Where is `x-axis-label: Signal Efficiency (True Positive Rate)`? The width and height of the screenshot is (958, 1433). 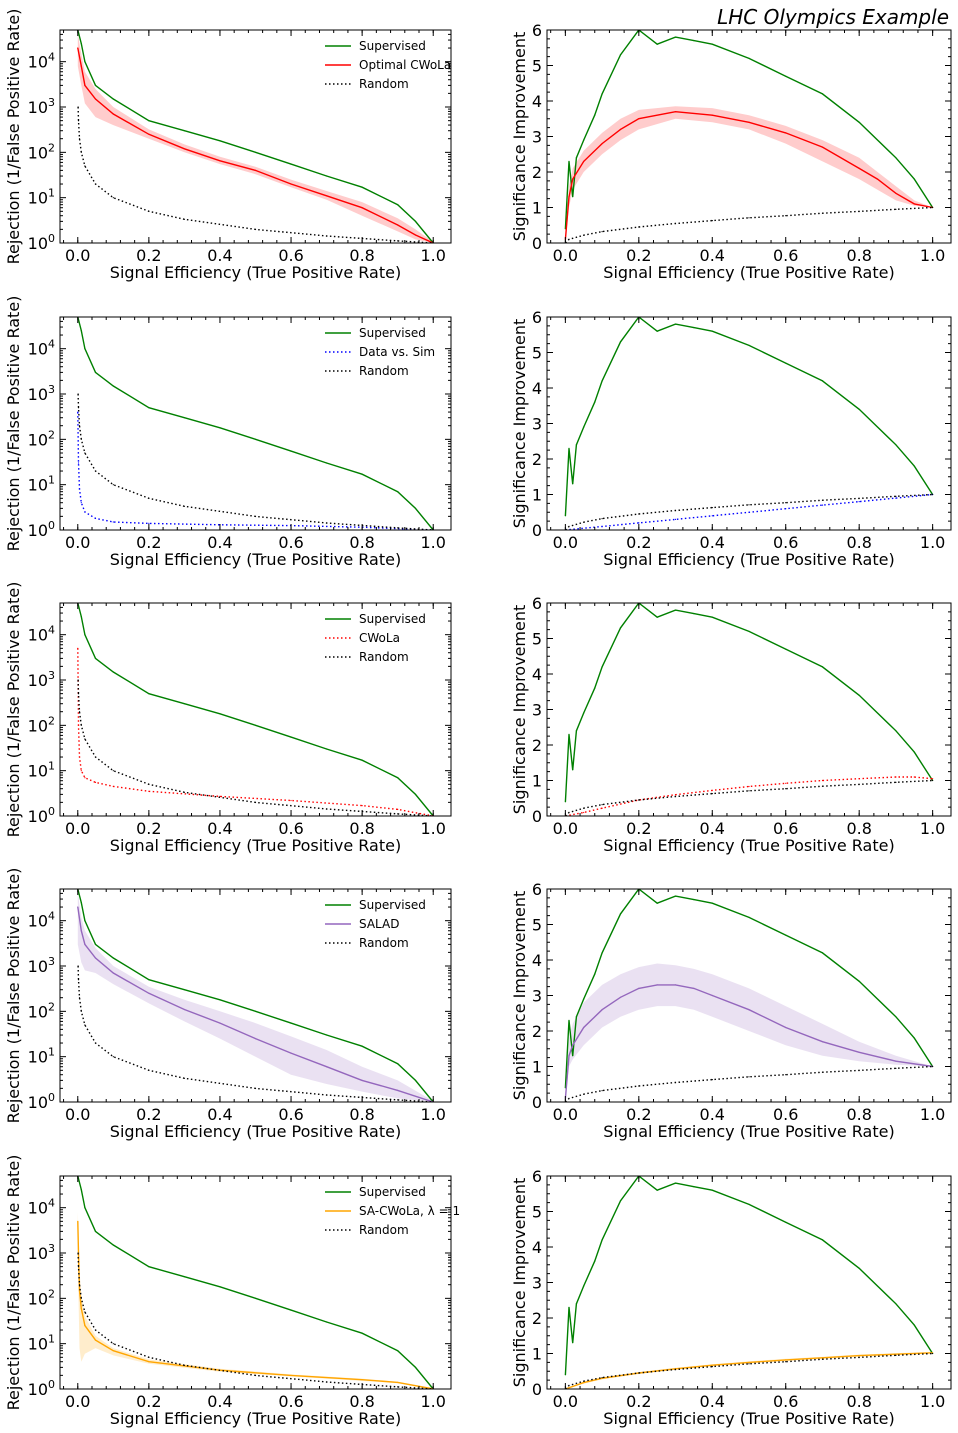
x-axis-label: Signal Efficiency (True Positive Rate) is located at coordinates (748, 1418).